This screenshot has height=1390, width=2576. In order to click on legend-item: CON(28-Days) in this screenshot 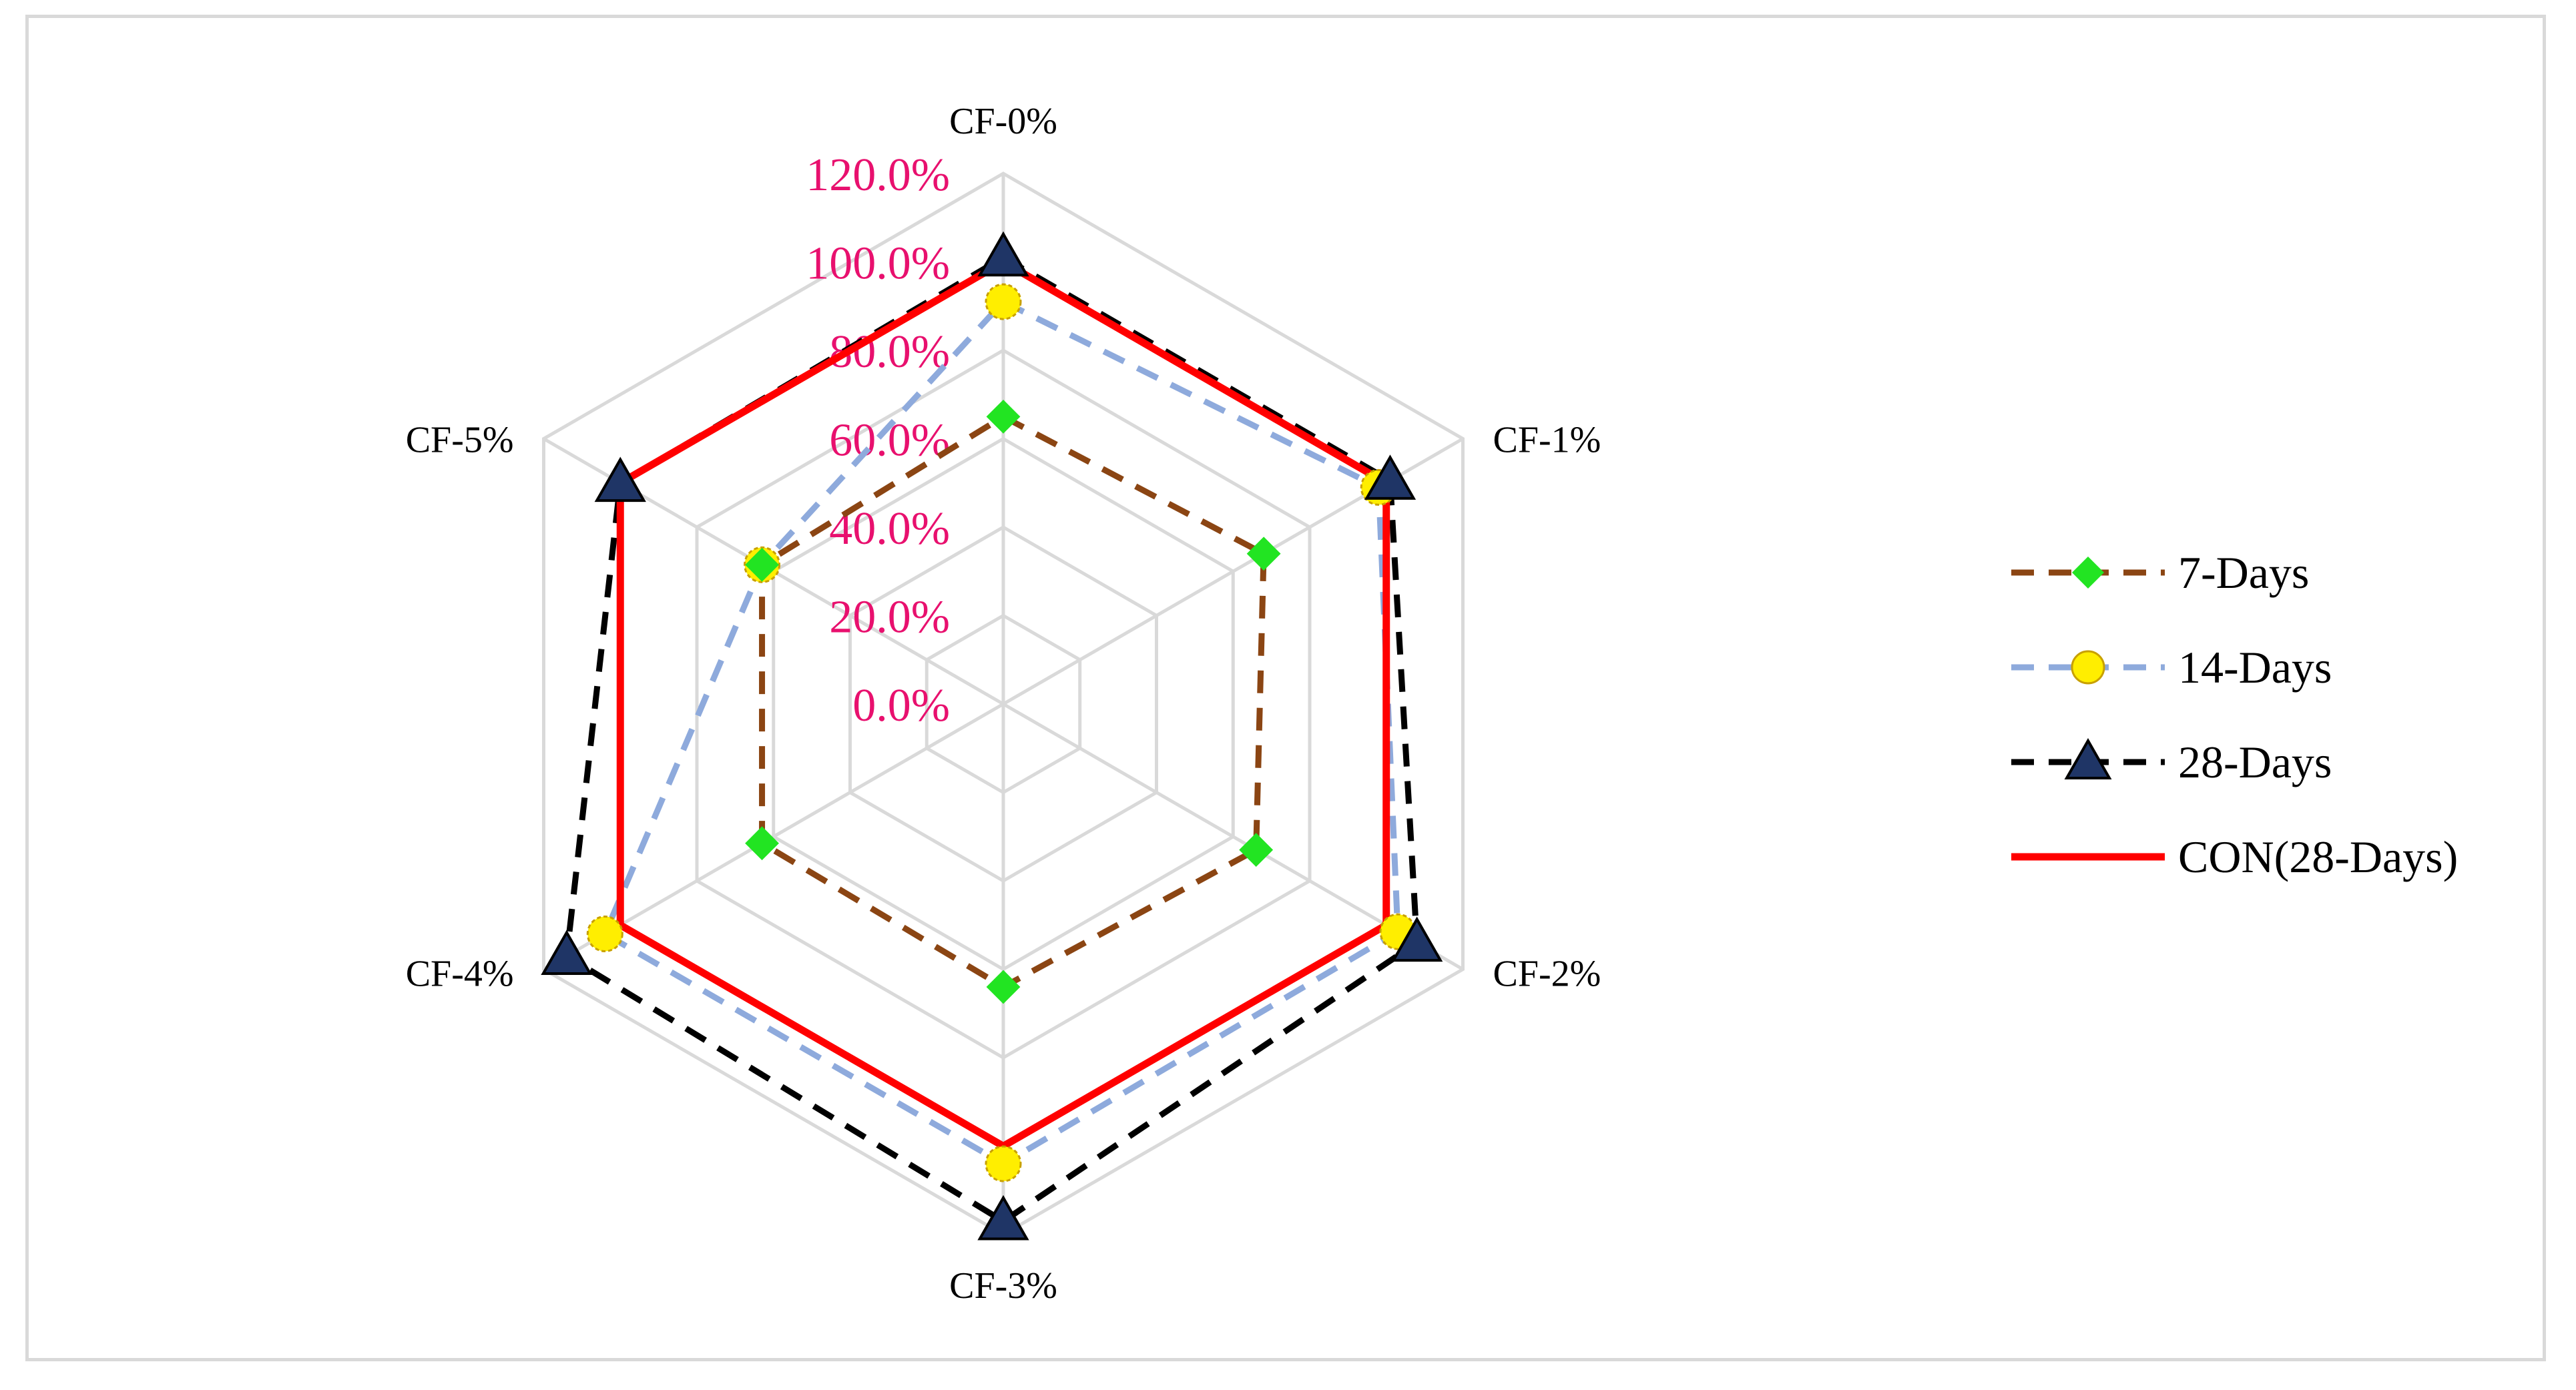, I will do `click(2231, 856)`.